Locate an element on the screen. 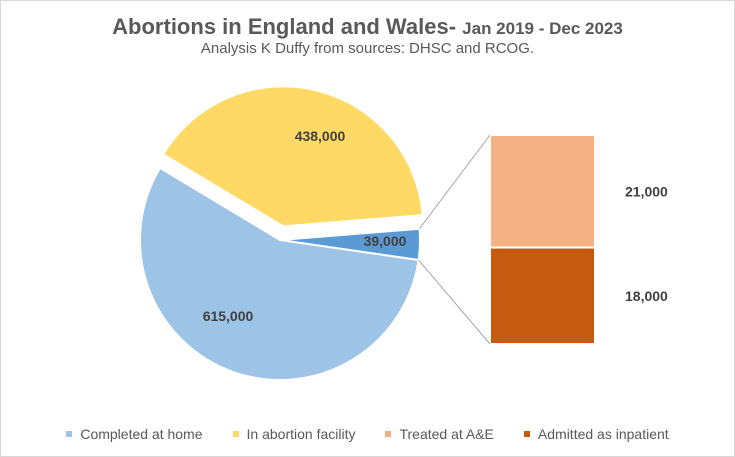  title-main: Abortions in England and Wales- is located at coordinates (284, 26).